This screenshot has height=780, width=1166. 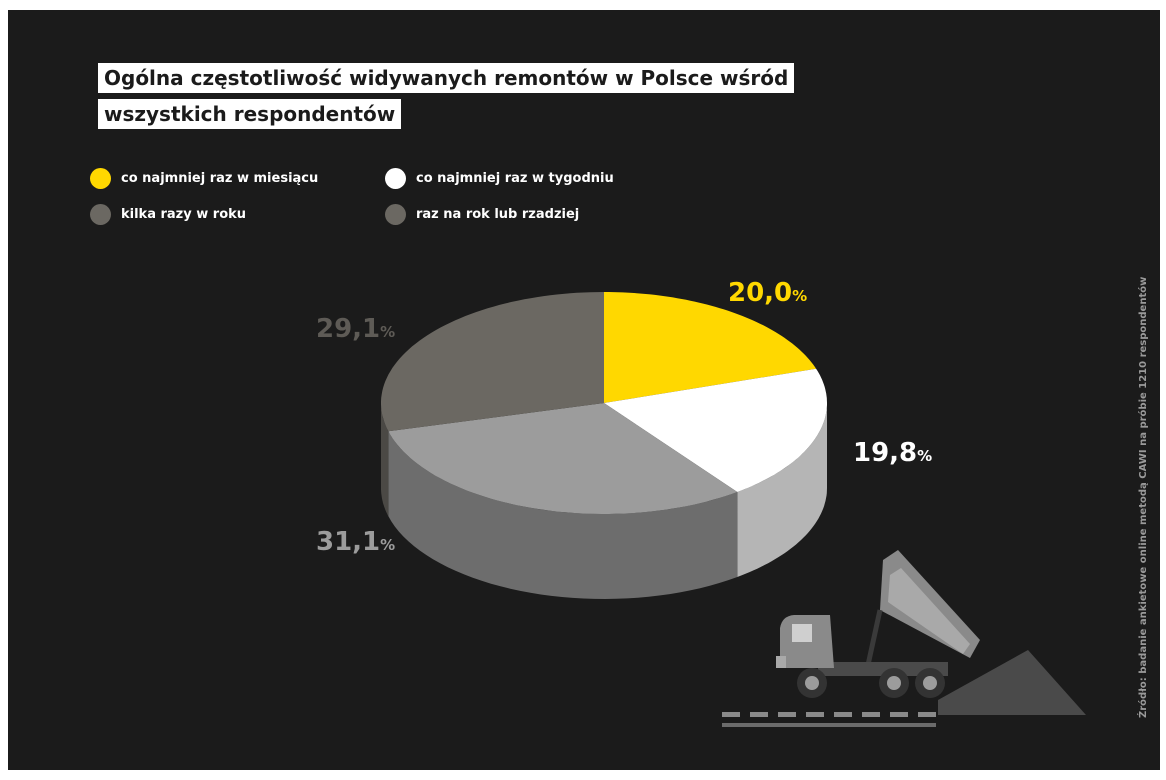 I want to click on dump-truck-illustration, so click(x=904, y=638).